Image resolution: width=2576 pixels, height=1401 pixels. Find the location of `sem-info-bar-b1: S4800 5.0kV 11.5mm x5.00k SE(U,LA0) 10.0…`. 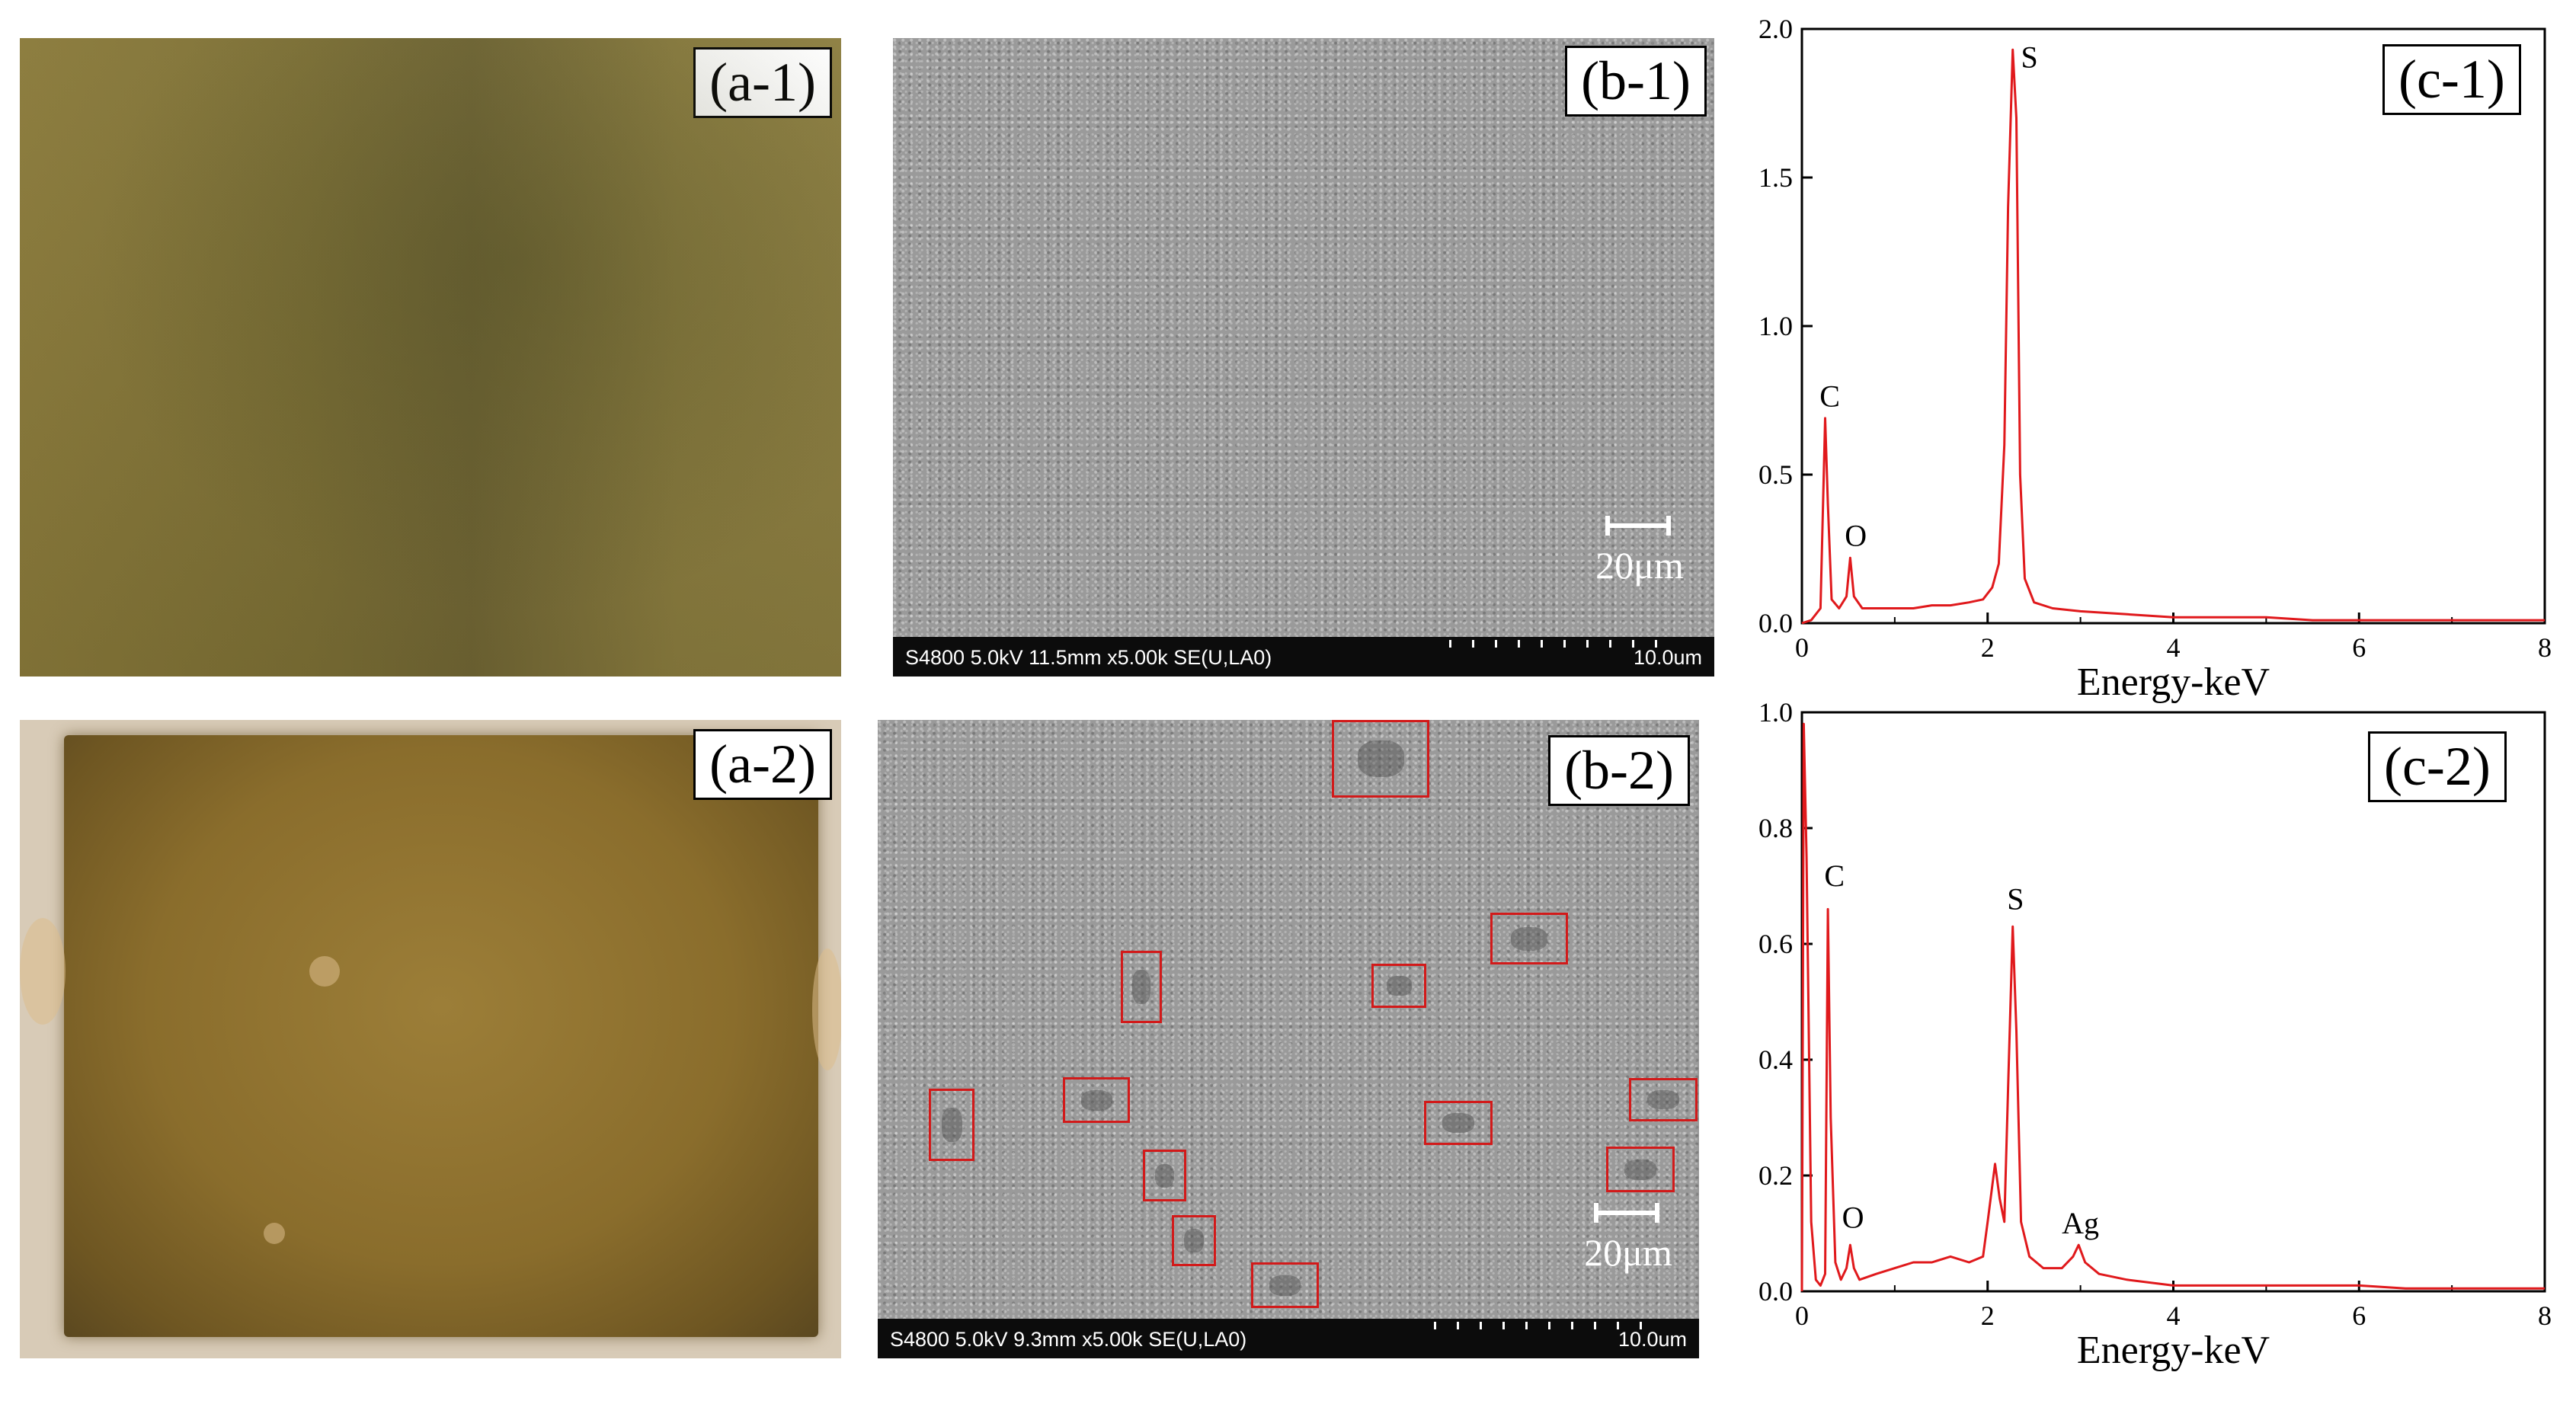

sem-info-bar-b1: S4800 5.0kV 11.5mm x5.00k SE(U,LA0) 10.0… is located at coordinates (1303, 657).